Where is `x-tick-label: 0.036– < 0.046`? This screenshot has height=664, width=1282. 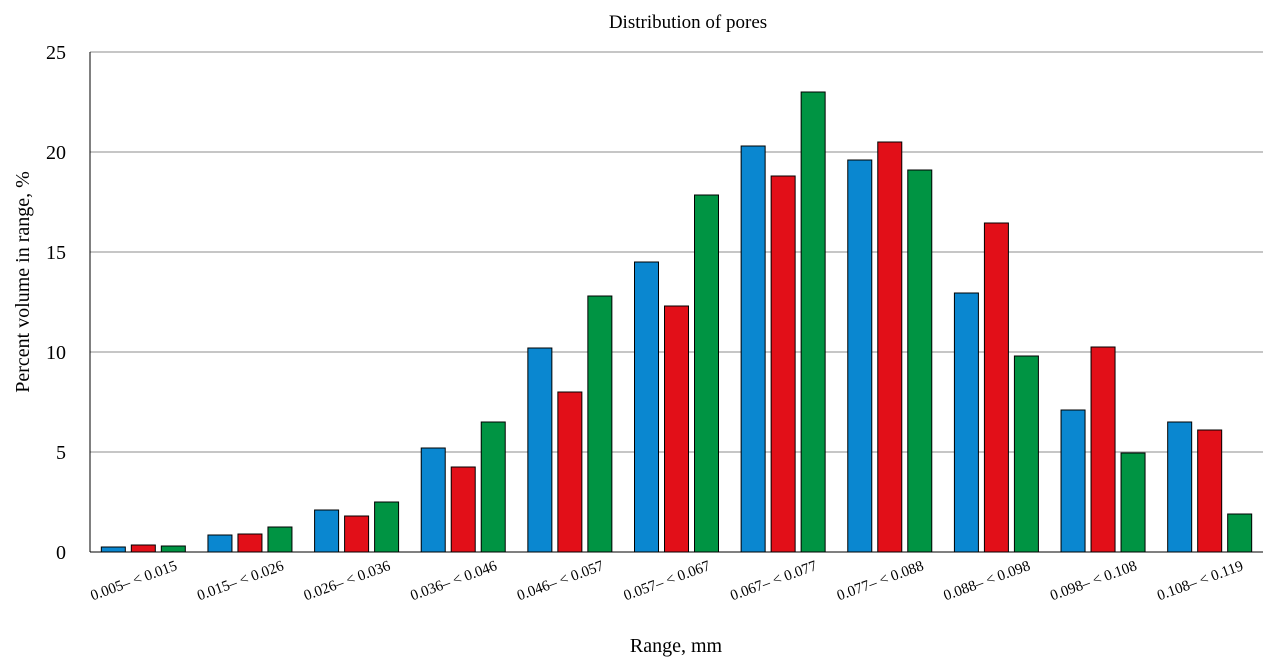
x-tick-label: 0.036– < 0.046 is located at coordinates (453, 581).